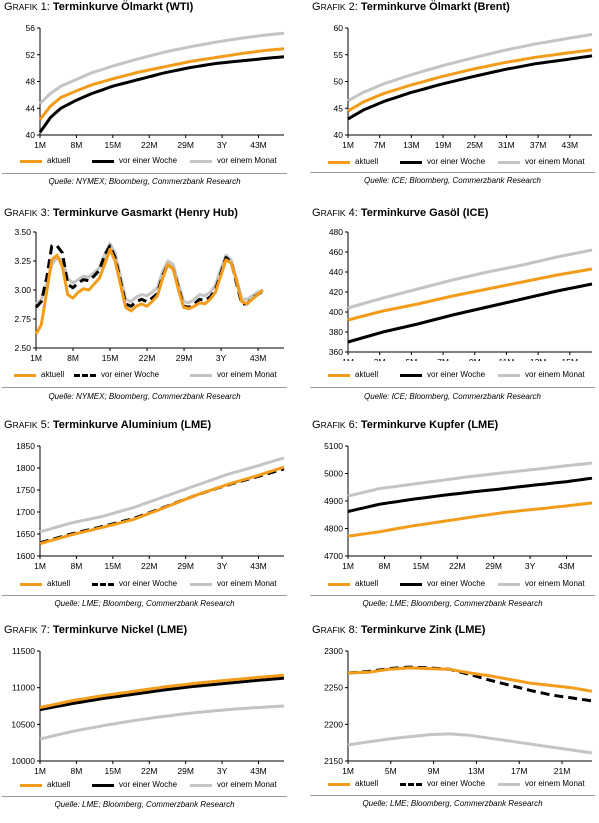 This screenshot has height=823, width=599. What do you see at coordinates (333, 688) in the screenshot?
I see `y-tick-label: 2250` at bounding box center [333, 688].